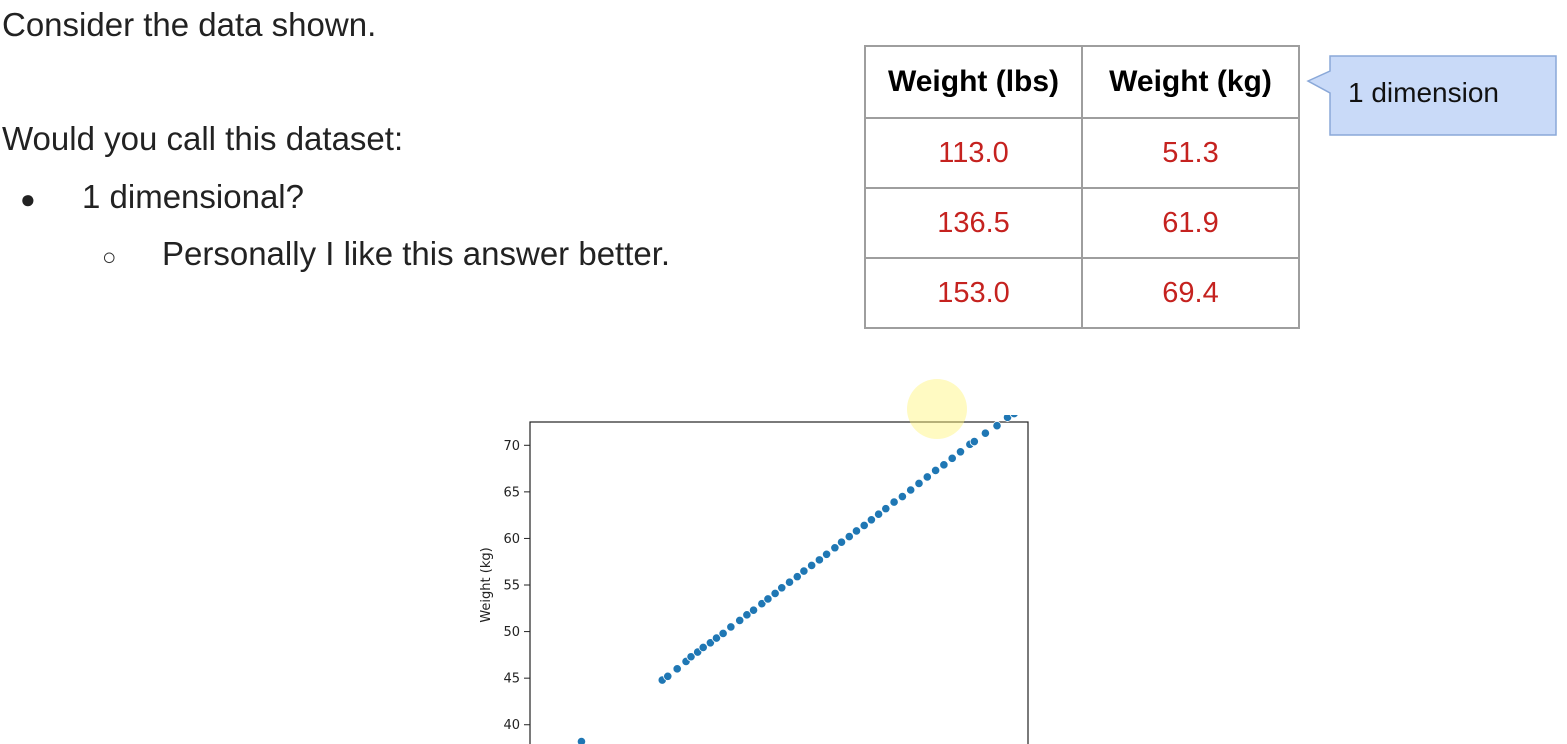  I want to click on y-tick-label: 45, so click(511, 679).